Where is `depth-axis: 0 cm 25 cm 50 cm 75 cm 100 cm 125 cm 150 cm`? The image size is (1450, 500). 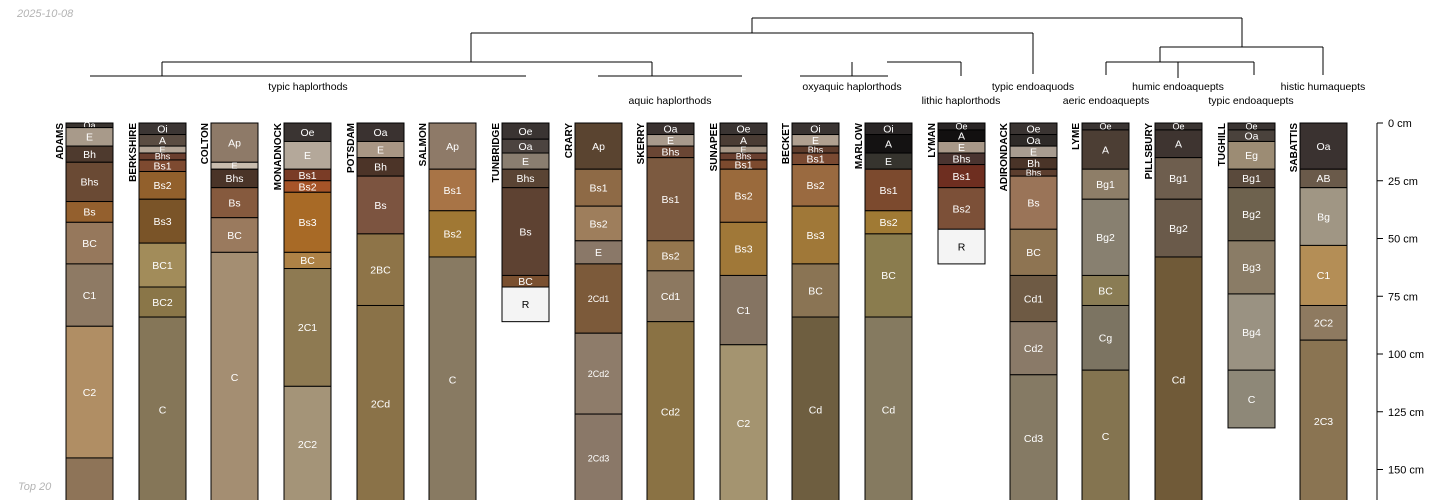
depth-axis: 0 cm 25 cm 50 cm 75 cm 100 cm 125 cm 150 cm is located at coordinates (1400, 309).